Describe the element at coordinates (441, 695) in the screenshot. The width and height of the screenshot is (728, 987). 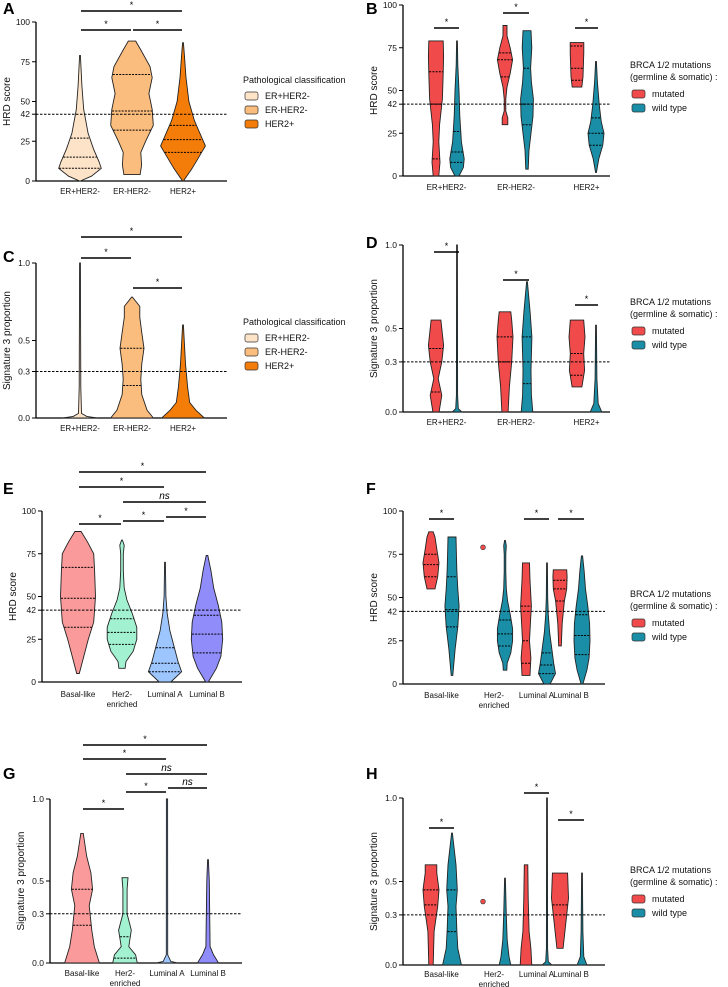
I see `x-tick-label-line: Basal-like` at that location.